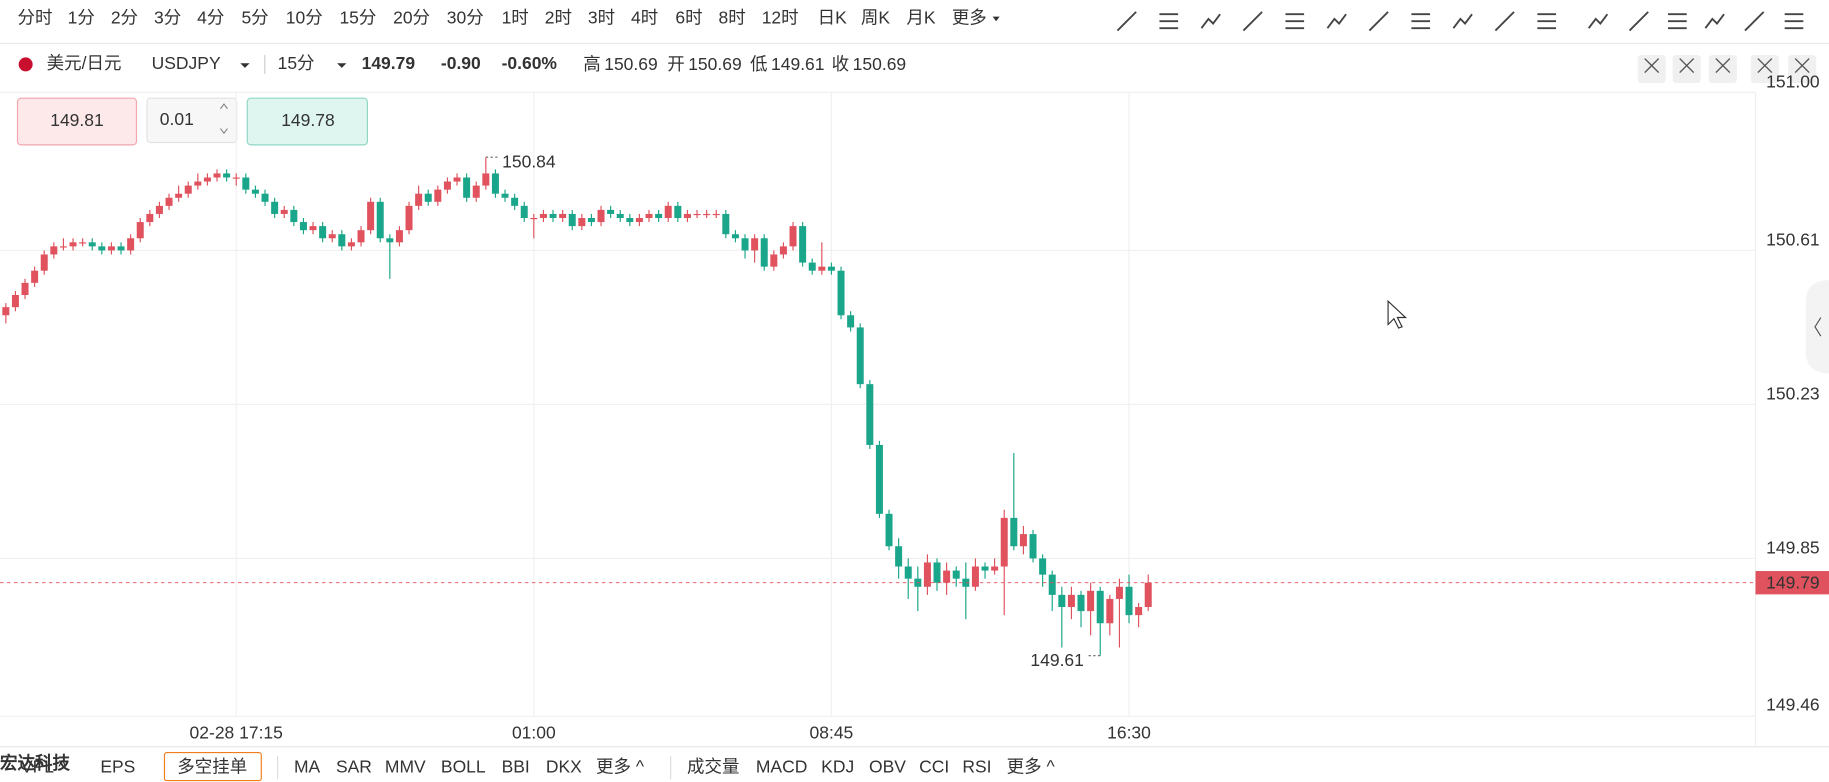 Image resolution: width=1829 pixels, height=782 pixels. What do you see at coordinates (530, 63) in the screenshot?
I see `change-percent: -0.60%` at bounding box center [530, 63].